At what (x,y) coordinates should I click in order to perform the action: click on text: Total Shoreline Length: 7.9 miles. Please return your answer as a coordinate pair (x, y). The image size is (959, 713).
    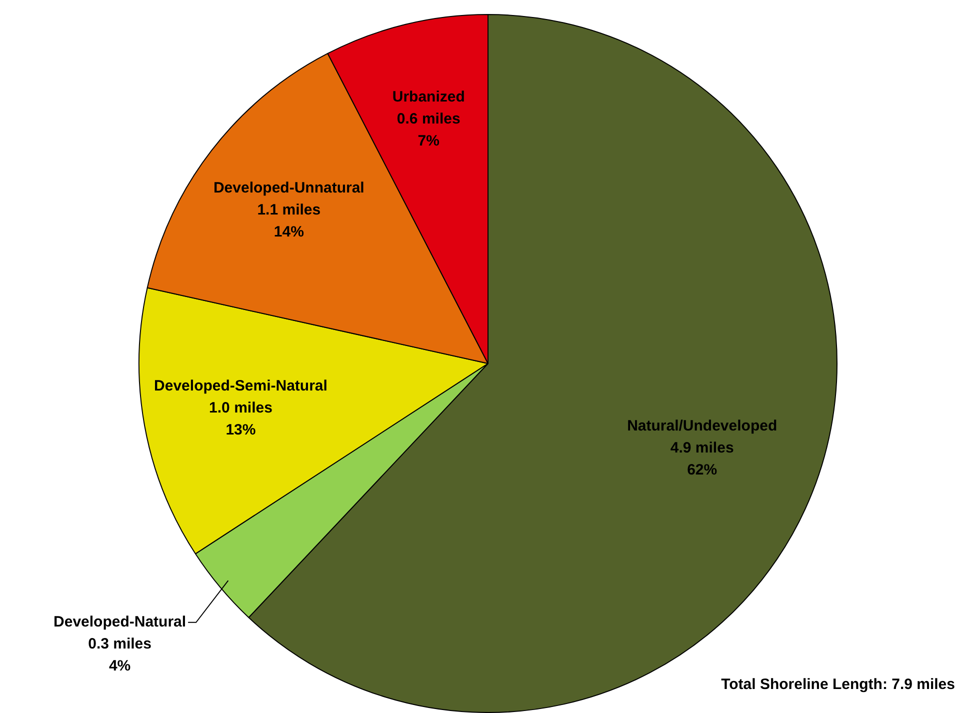
    Looking at the image, I should click on (838, 685).